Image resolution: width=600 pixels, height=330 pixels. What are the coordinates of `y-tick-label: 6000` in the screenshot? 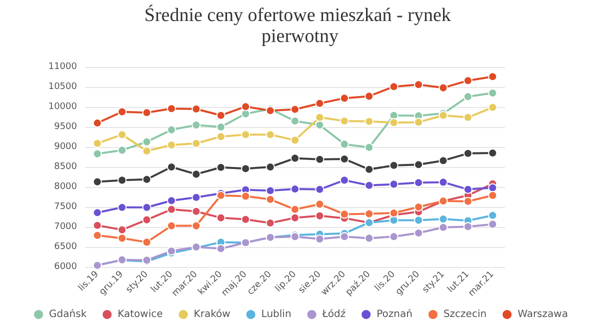 It's located at (66, 267).